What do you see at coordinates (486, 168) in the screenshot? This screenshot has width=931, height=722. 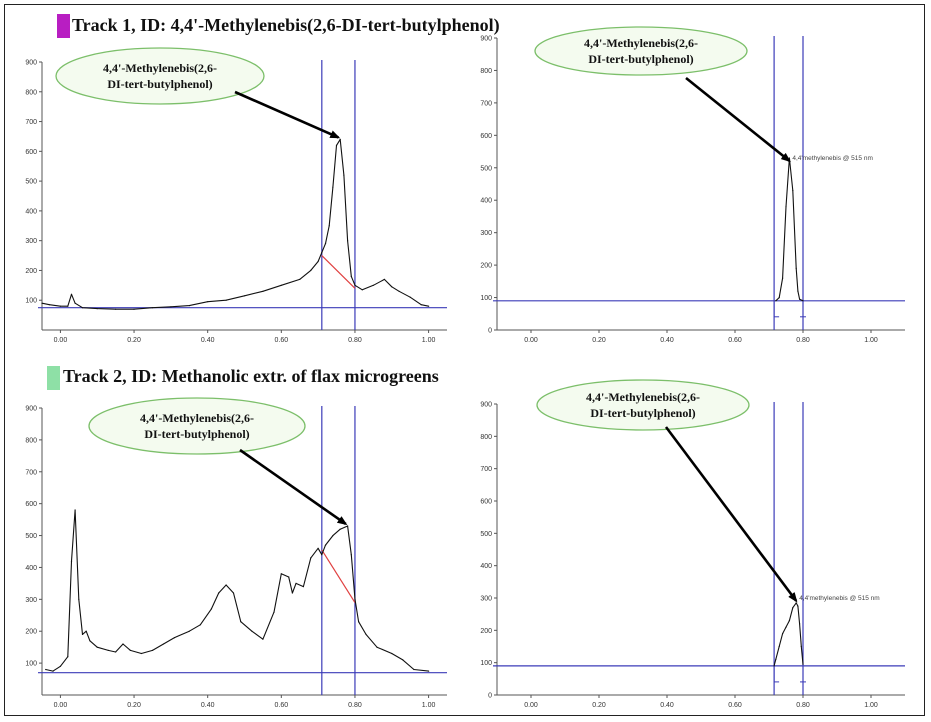 I see `track-1-peak-y-tick-label: 500` at bounding box center [486, 168].